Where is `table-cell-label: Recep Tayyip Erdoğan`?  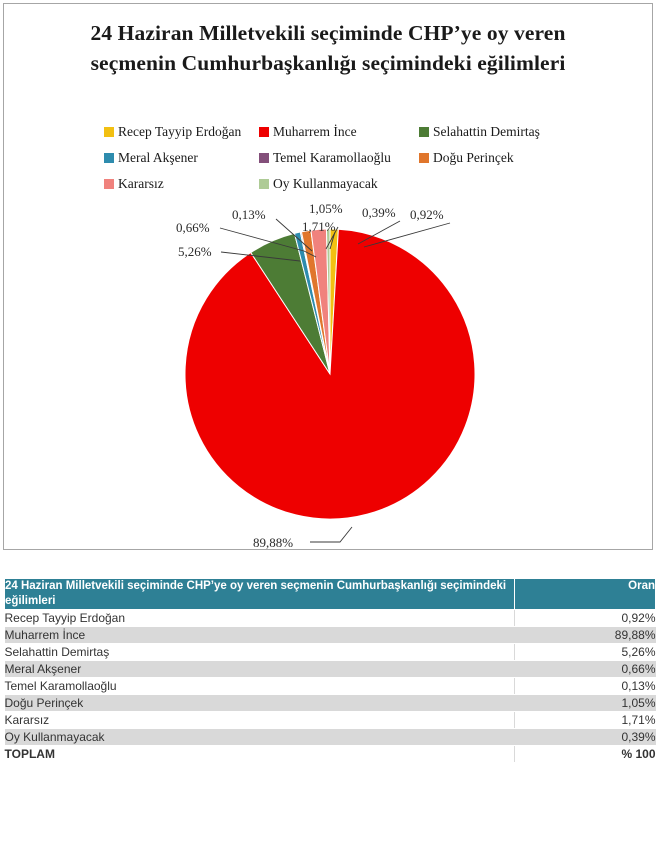
table-cell-label: Recep Tayyip Erdoğan is located at coordinates (259, 618).